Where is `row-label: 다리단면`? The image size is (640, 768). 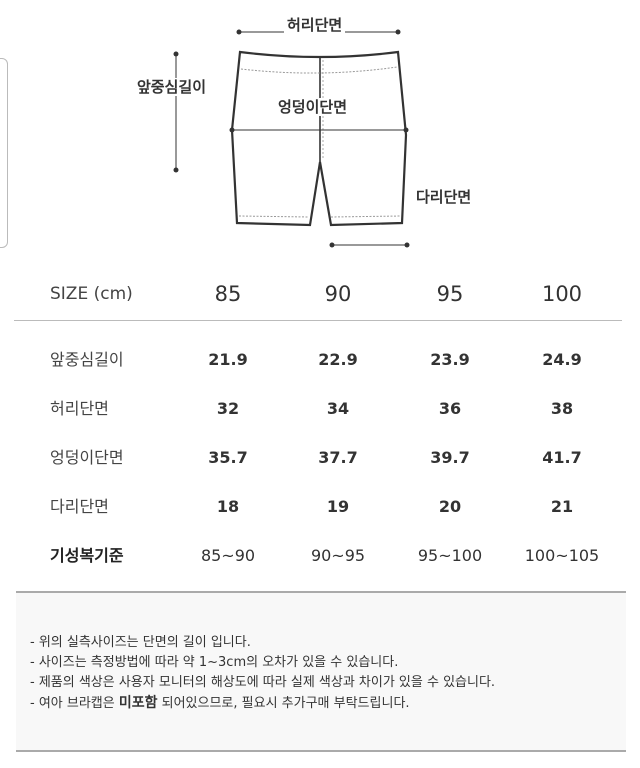 row-label: 다리단면 is located at coordinates (79, 506).